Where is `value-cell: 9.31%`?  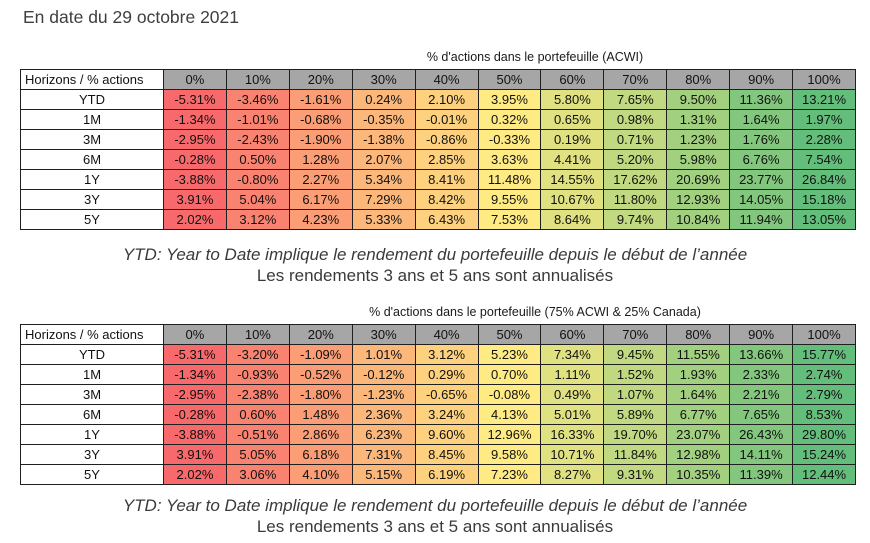 value-cell: 9.31% is located at coordinates (635, 474).